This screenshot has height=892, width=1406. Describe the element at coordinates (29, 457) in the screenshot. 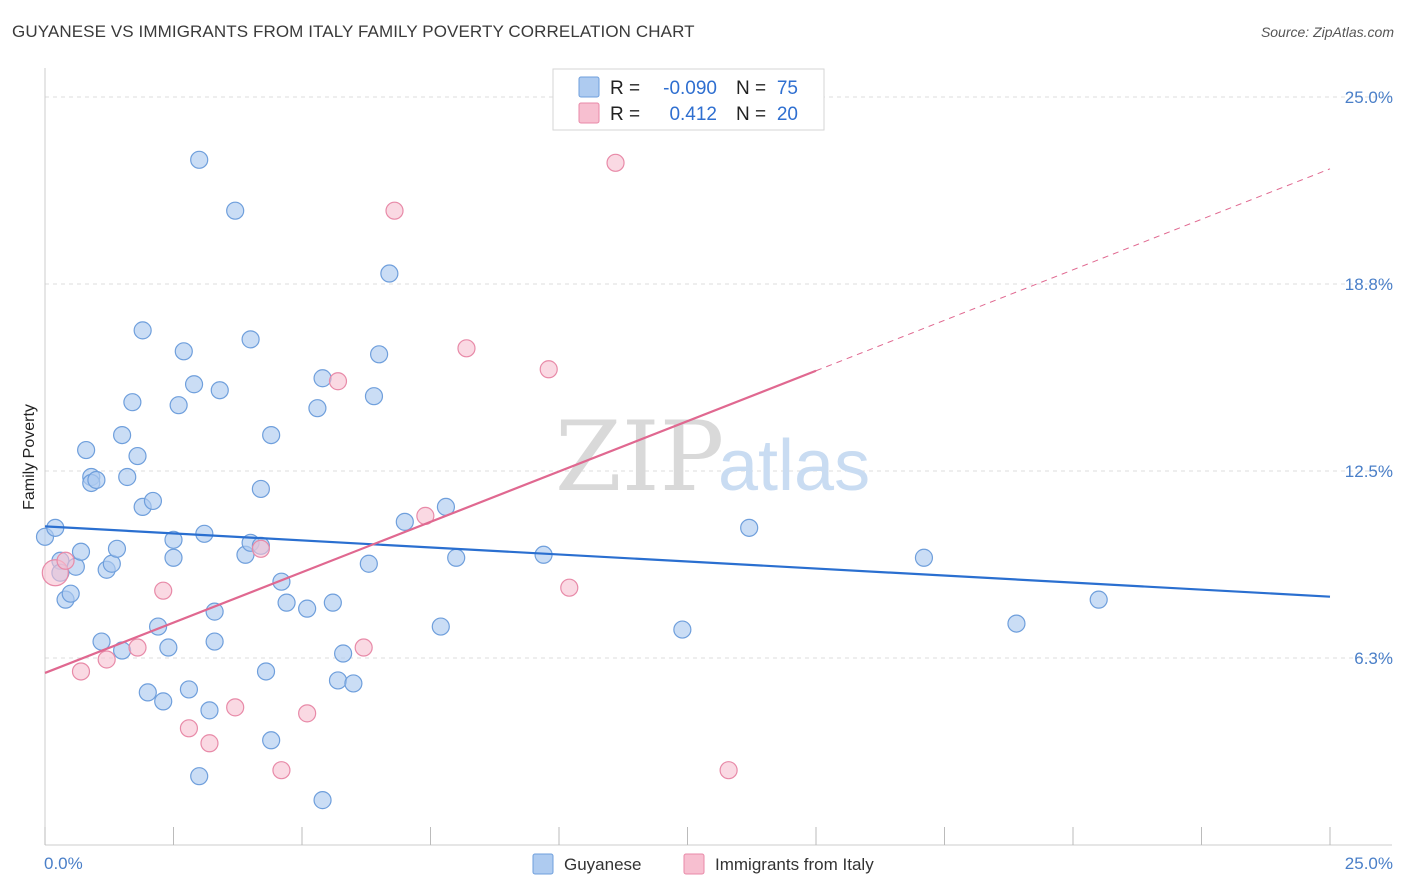

I see `y-axis-title: Family Poverty` at that location.